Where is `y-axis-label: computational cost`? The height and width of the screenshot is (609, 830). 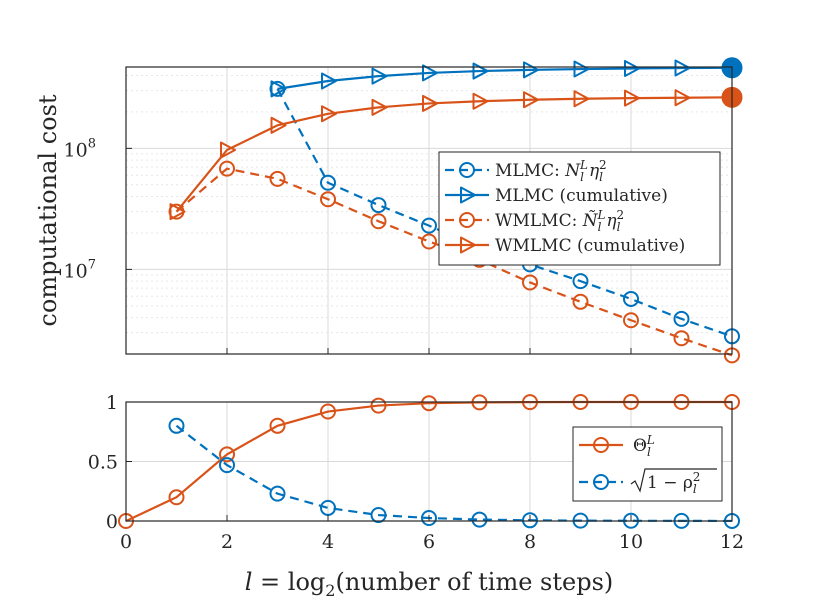 y-axis-label: computational cost is located at coordinates (48, 210).